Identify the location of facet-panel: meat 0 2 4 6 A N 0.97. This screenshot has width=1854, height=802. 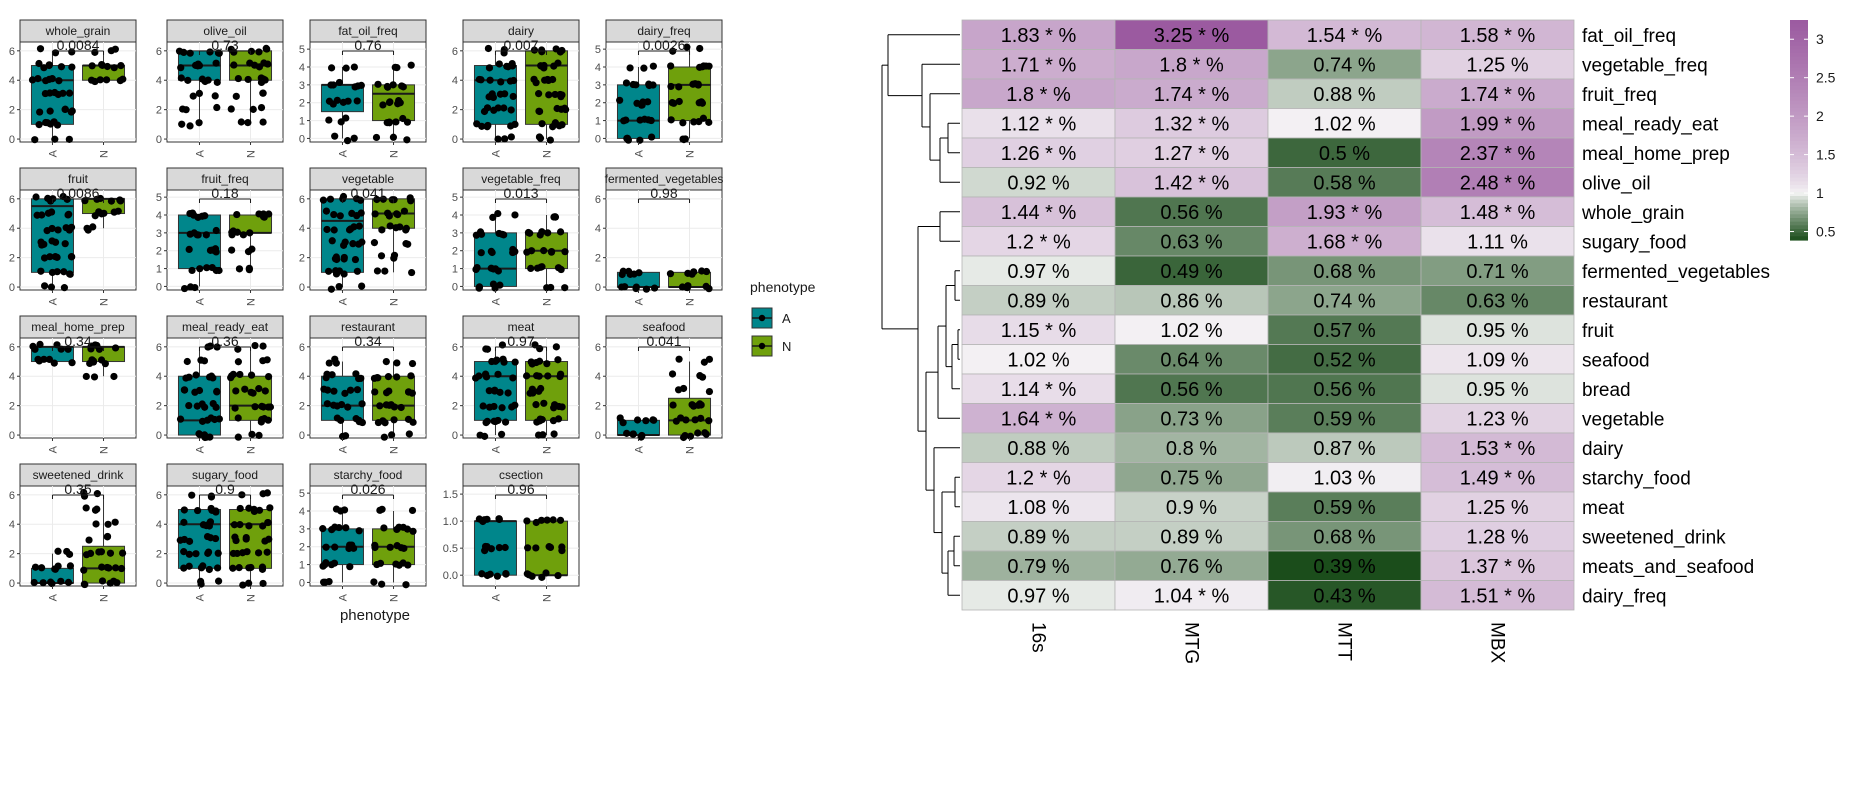
(516, 384).